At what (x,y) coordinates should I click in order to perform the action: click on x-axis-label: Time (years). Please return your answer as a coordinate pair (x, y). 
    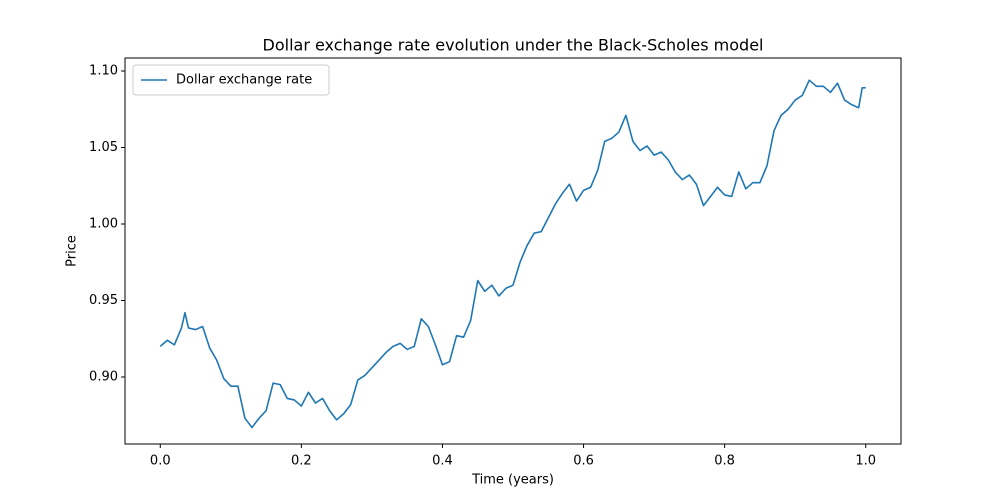
    Looking at the image, I should click on (512, 480).